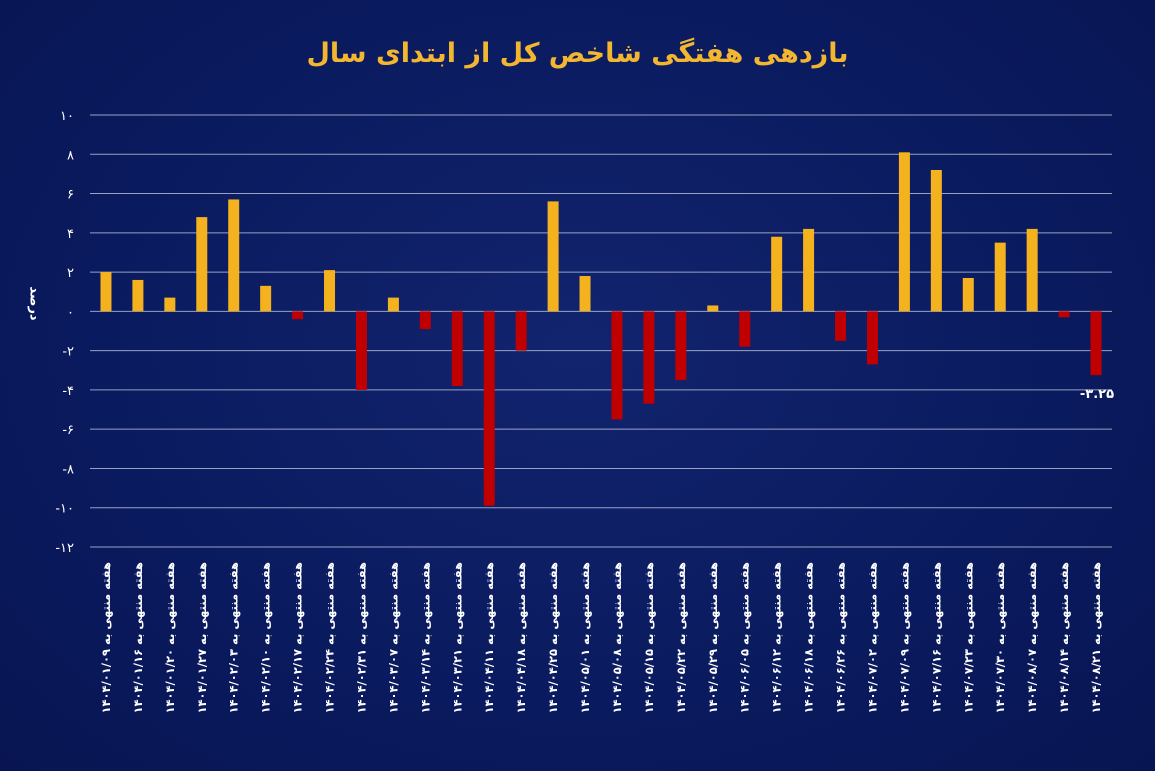  Describe the element at coordinates (745, 638) in the screenshot. I see `x-tick-label: هفته منتهی به ۱۴۰۴/۰۶/۰۵` at that location.